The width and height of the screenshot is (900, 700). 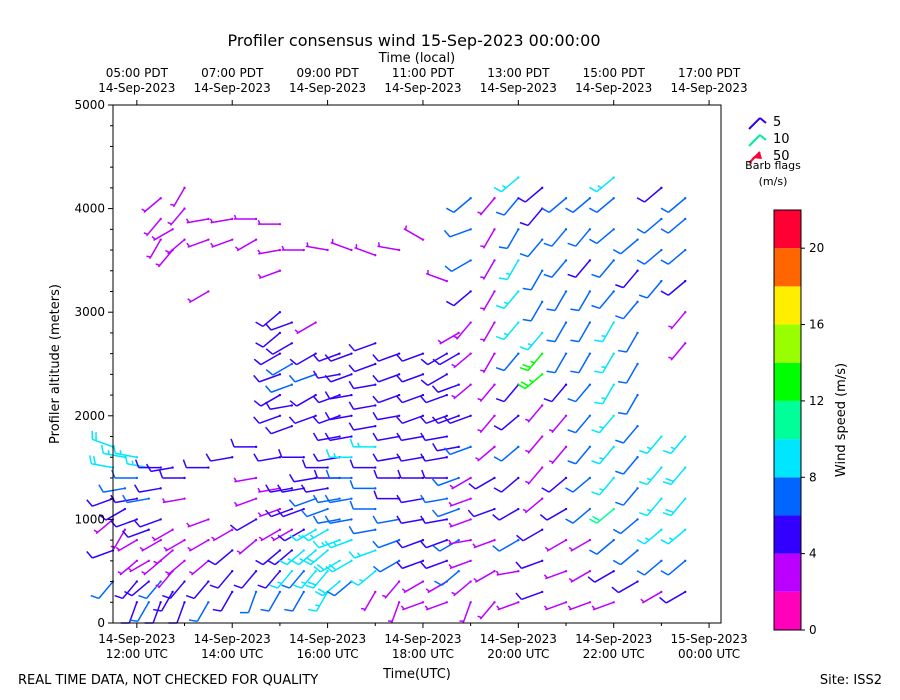 What do you see at coordinates (93, 364) in the screenshot?
I see `y-axis-ticks: 0 1000 2000 3000 4000 5000` at bounding box center [93, 364].